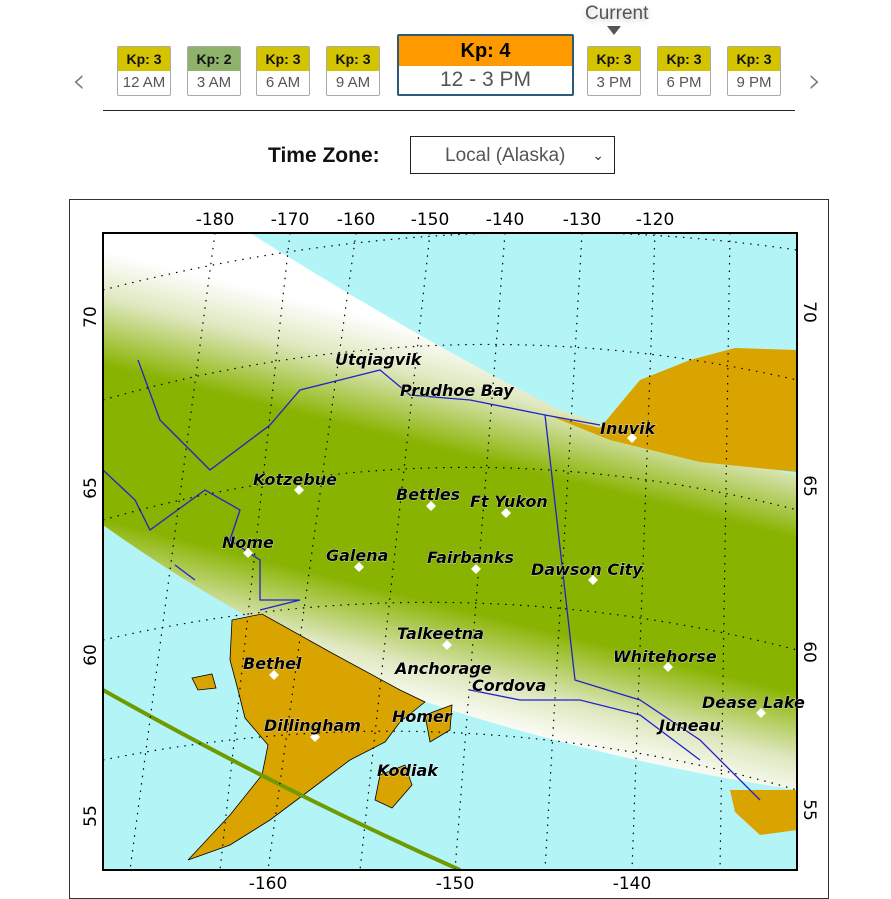 This screenshot has width=891, height=899. I want to click on latitude-ticks-left: 70 65 60 55, so click(91, 566).